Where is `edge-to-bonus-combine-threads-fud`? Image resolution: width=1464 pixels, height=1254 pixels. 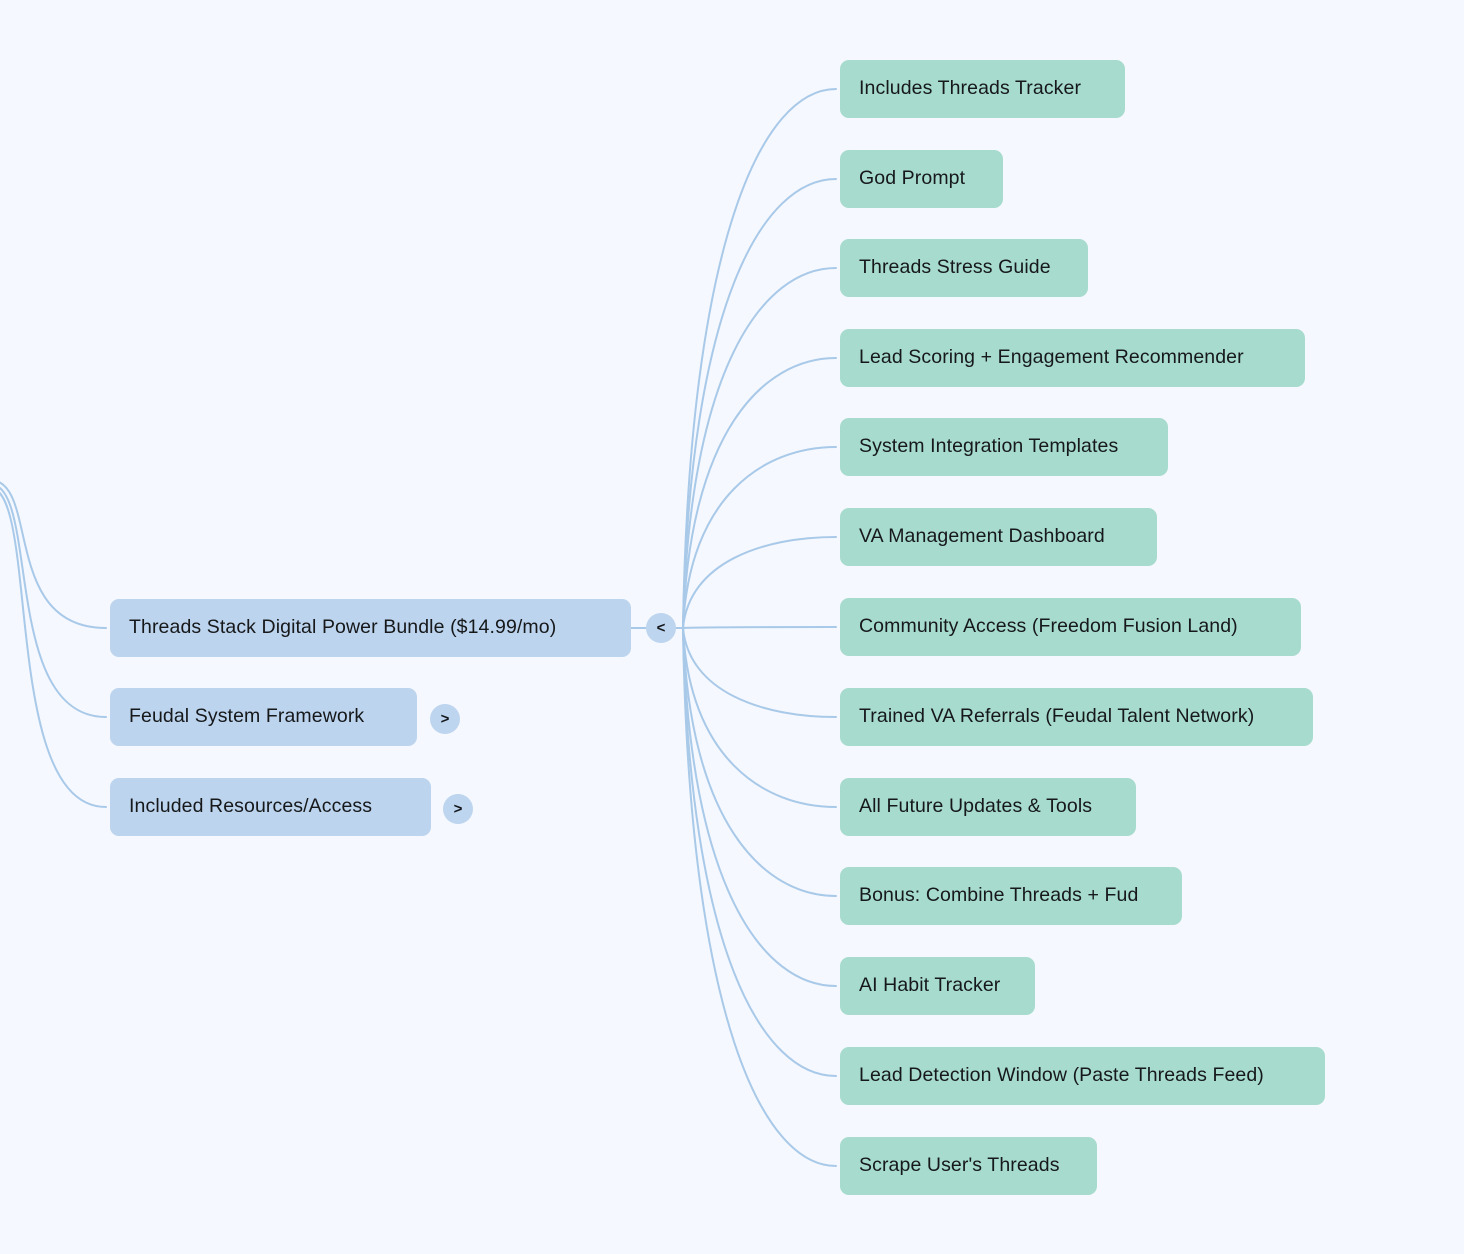 edge-to-bonus-combine-threads-fud is located at coordinates (759, 762).